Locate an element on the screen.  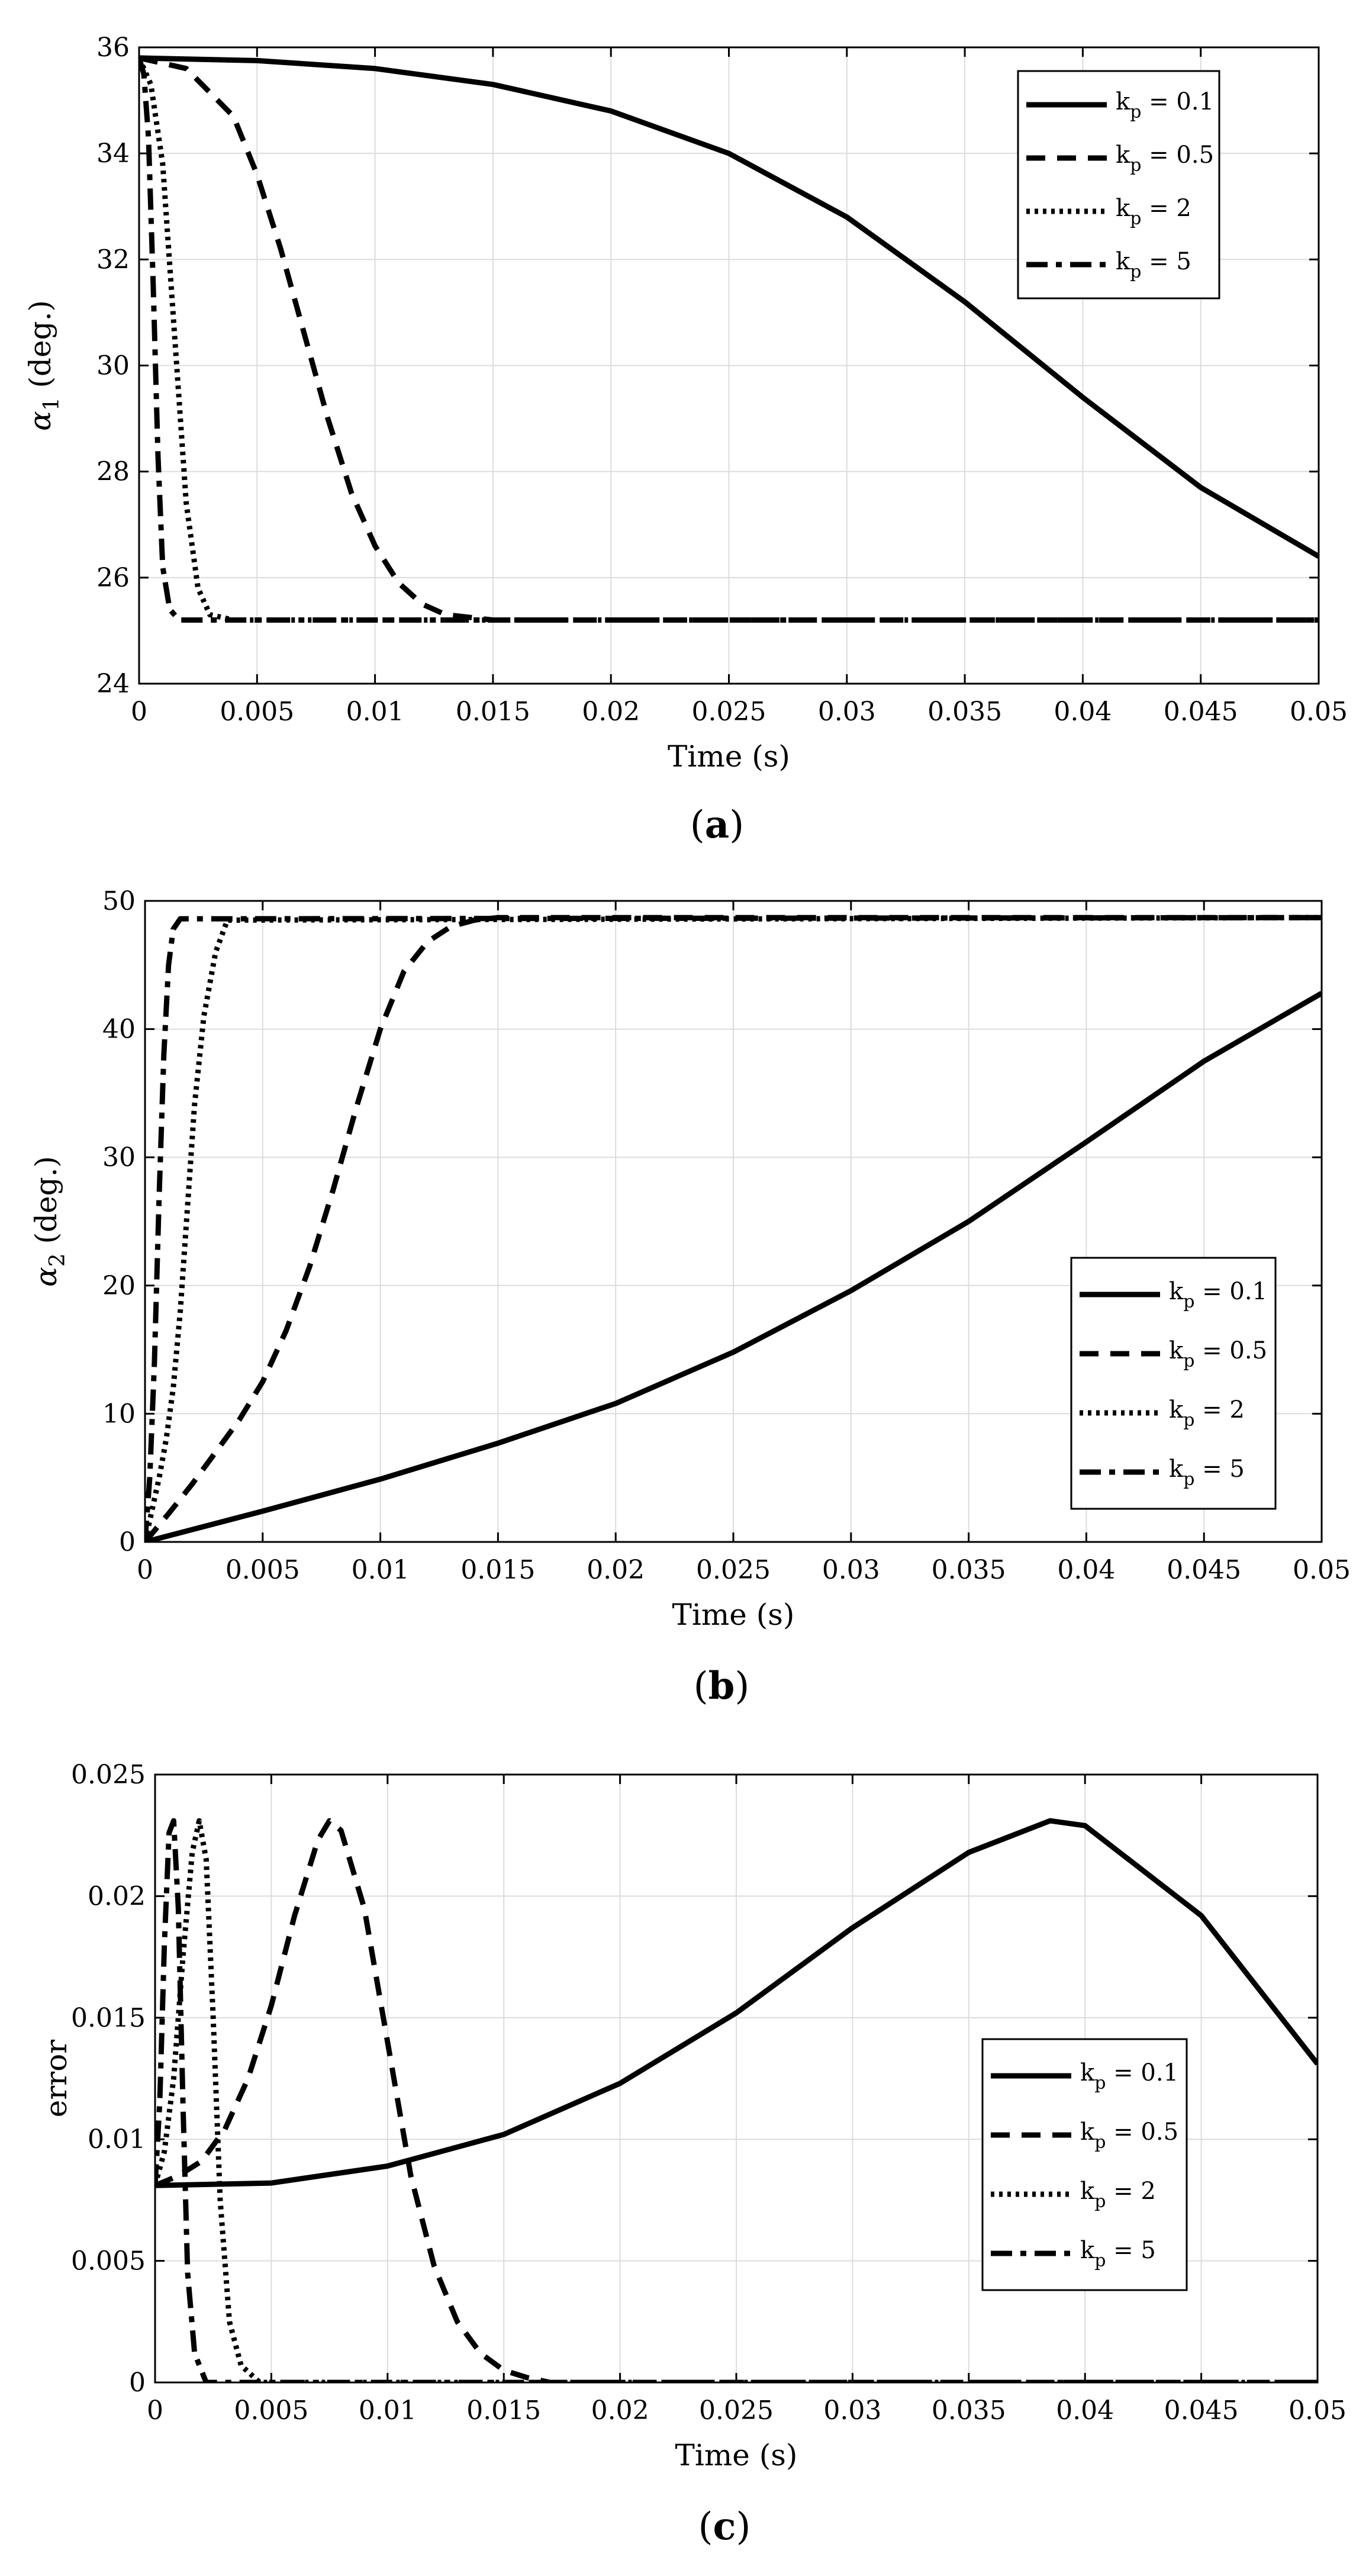
y-axis-label: error is located at coordinates (56, 2078).